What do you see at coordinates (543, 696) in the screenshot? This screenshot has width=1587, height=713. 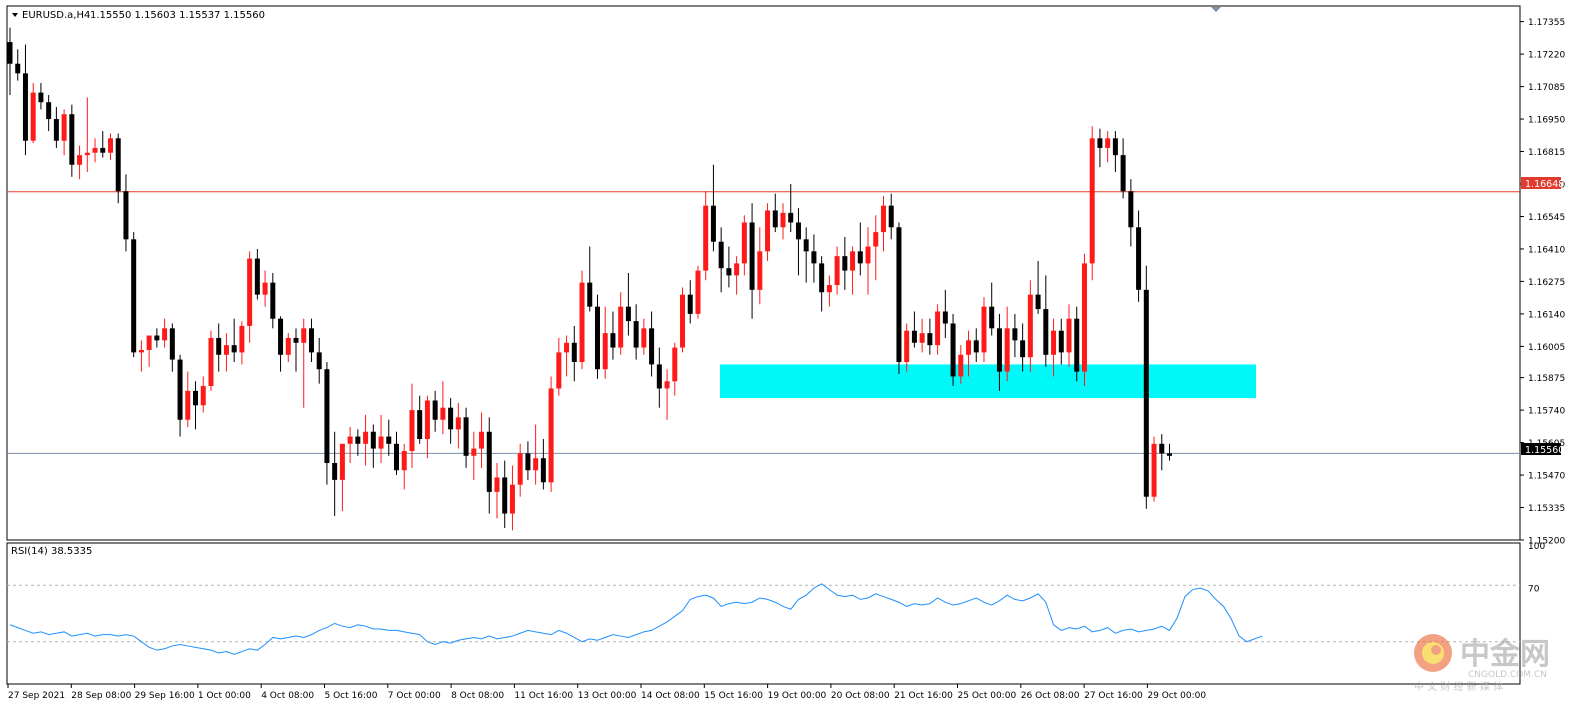 I see `time-axis-label: 11 Oct 16:00` at bounding box center [543, 696].